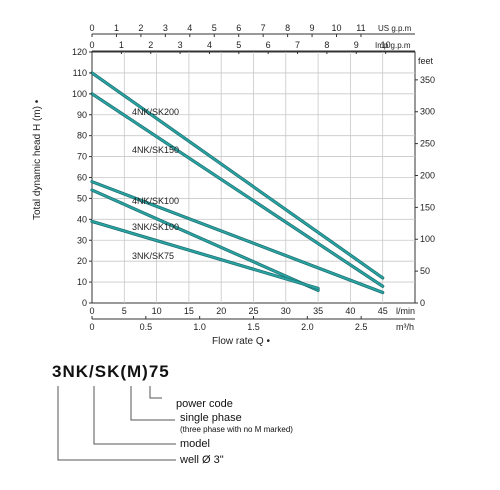 This screenshot has width=500, height=490. What do you see at coordinates (307, 327) in the screenshot?
I see `x-m3h-tick-label: 2.0` at bounding box center [307, 327].